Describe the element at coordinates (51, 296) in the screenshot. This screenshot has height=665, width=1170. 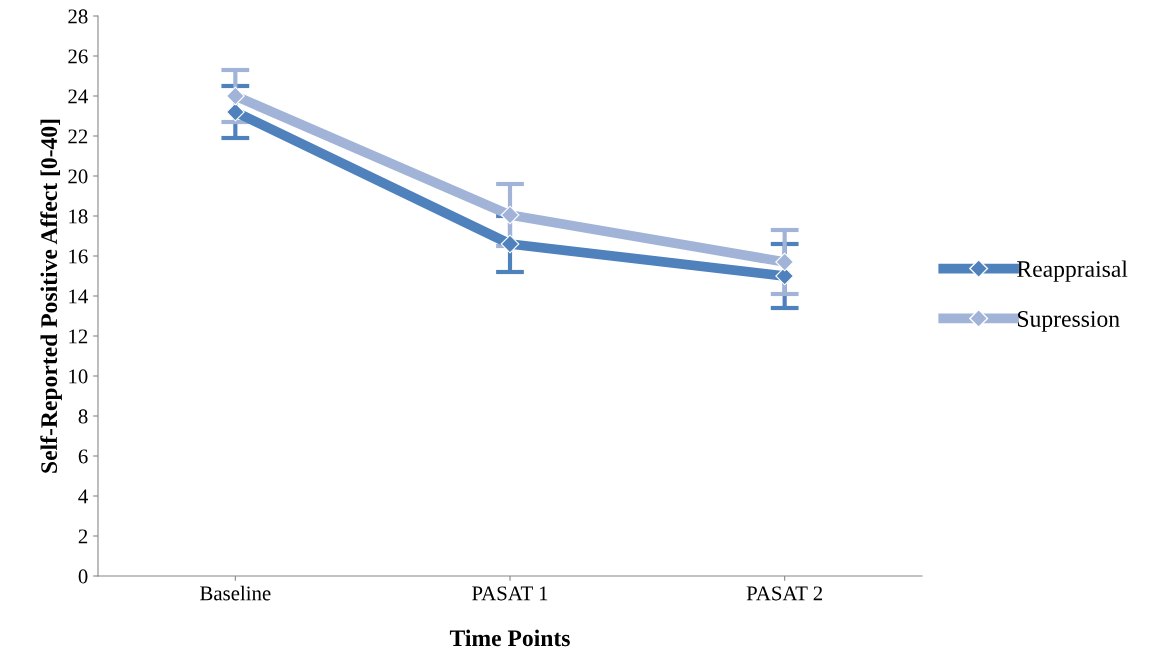
I see `y-axis-title: Self-Reported Positive Affect [0-40]` at that location.